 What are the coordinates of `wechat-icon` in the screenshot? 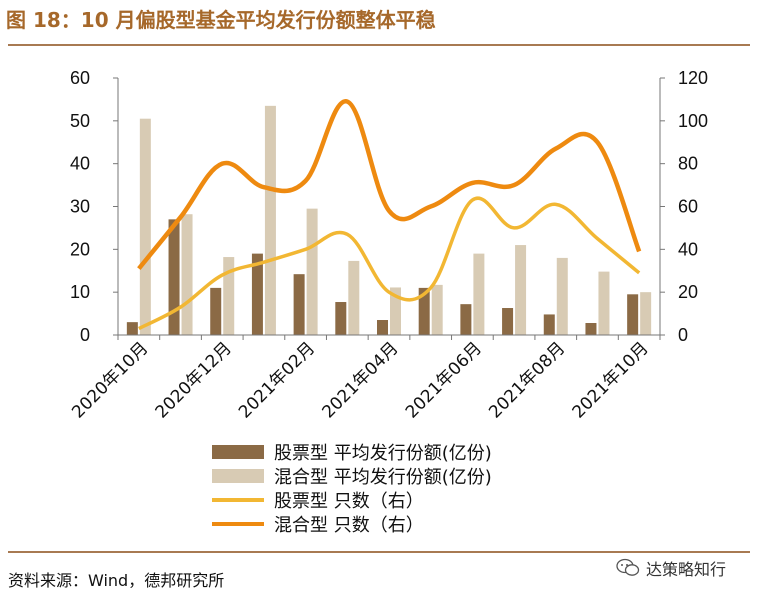 It's located at (628, 567).